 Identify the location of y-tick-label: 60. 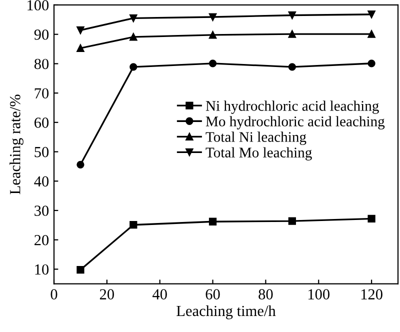
(41, 123).